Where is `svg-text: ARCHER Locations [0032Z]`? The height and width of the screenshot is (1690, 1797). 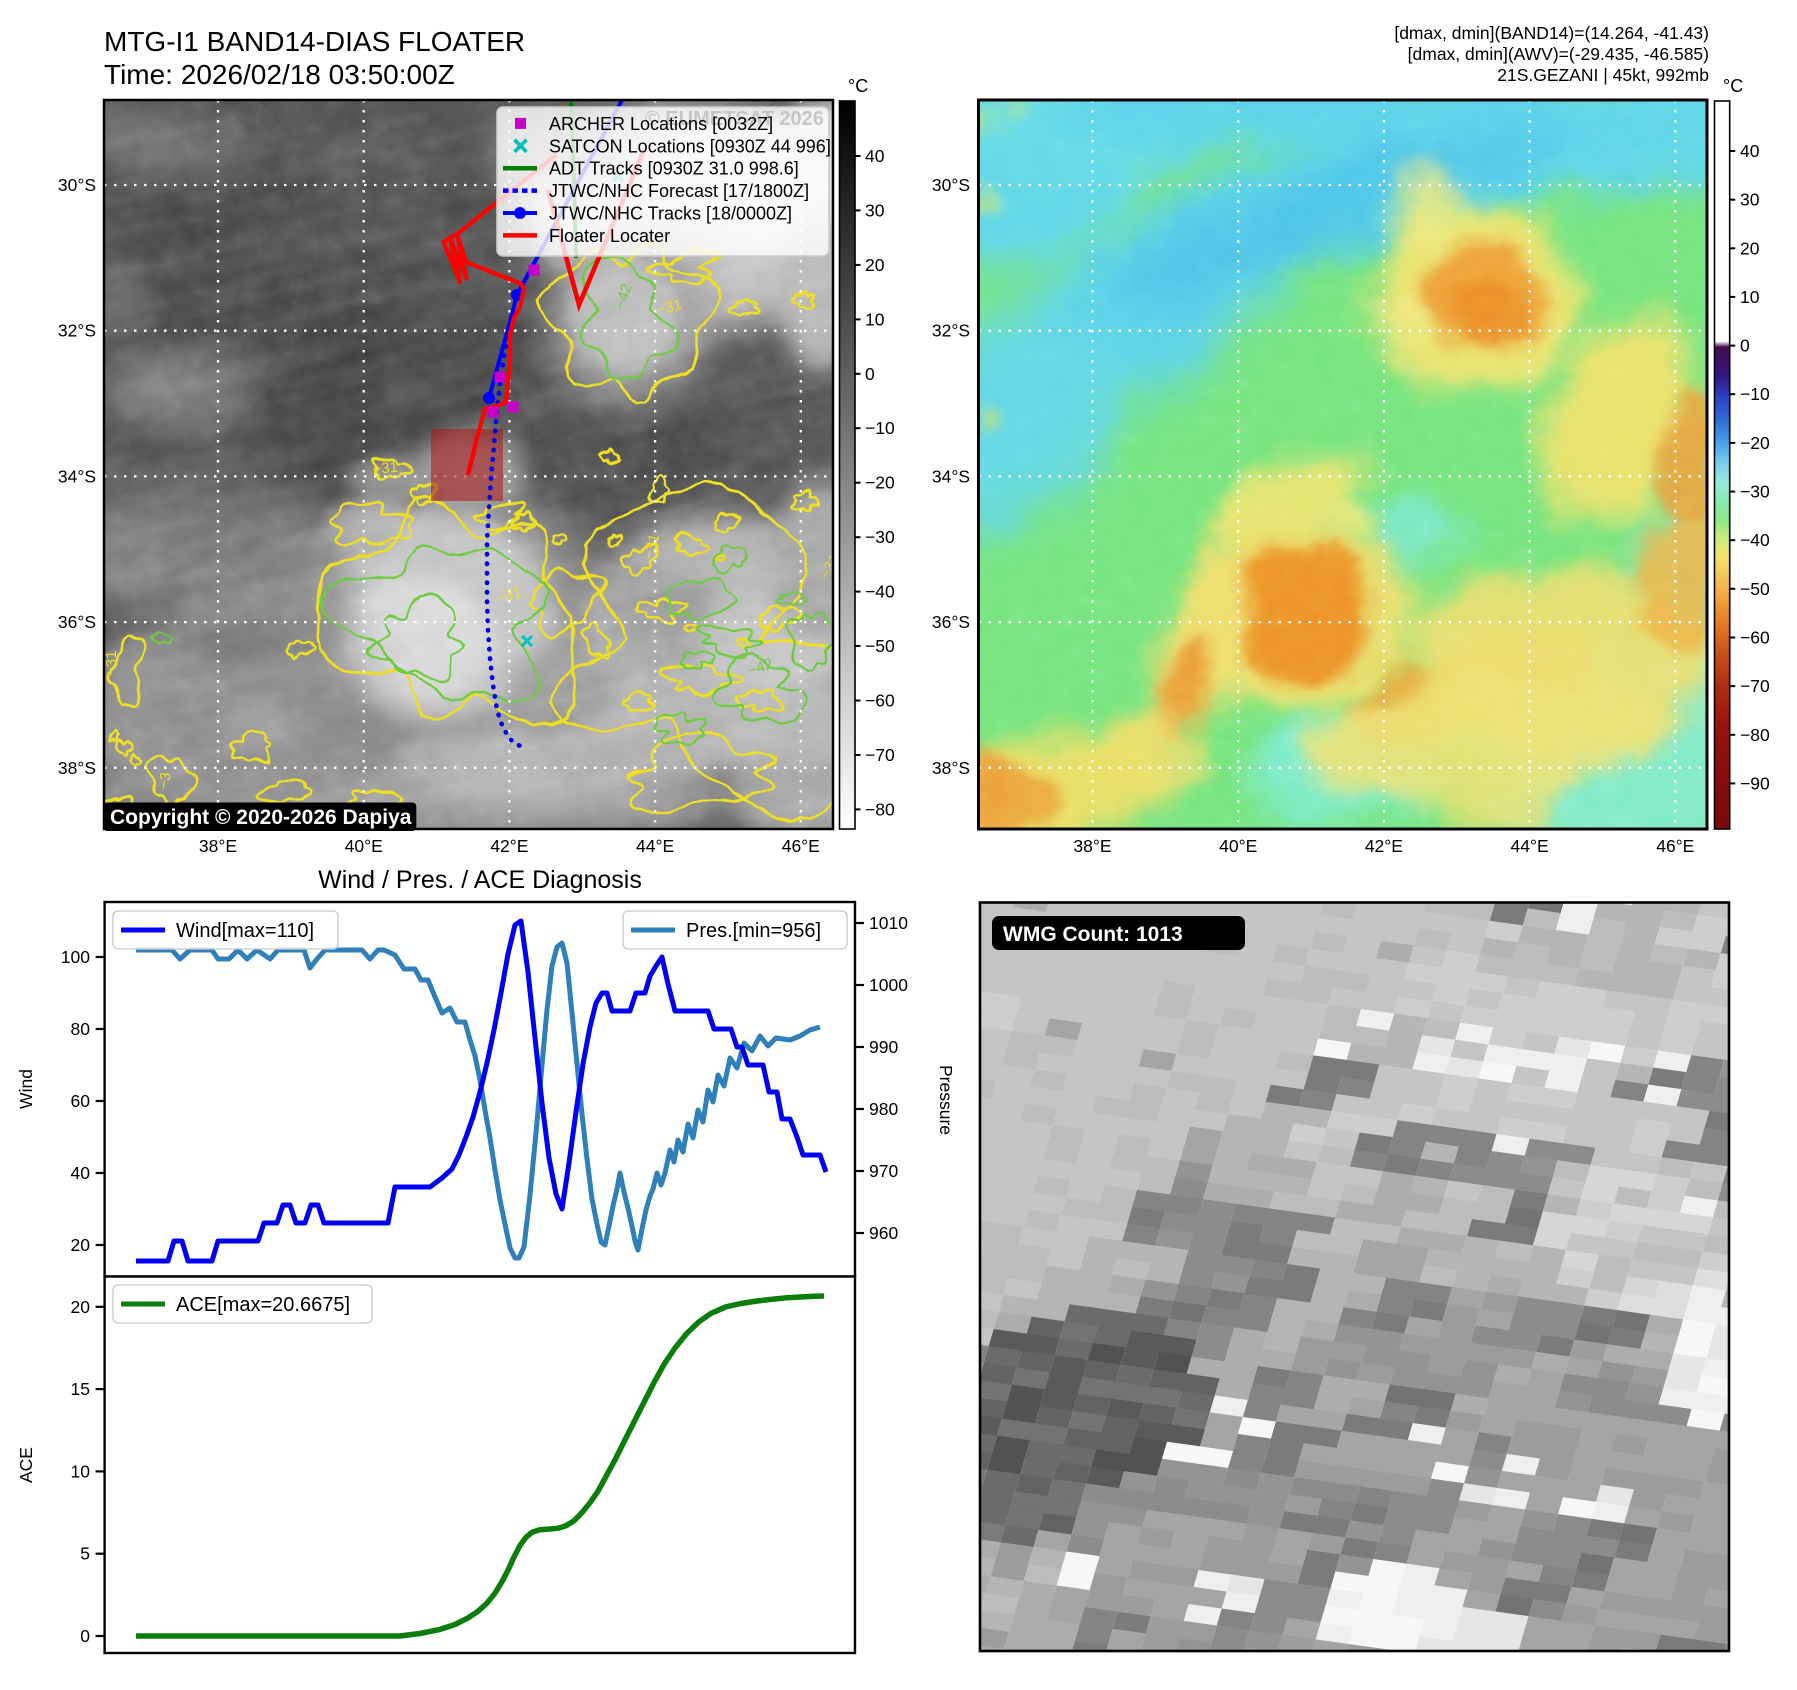 svg-text: ARCHER Locations [0032Z] is located at coordinates (661, 124).